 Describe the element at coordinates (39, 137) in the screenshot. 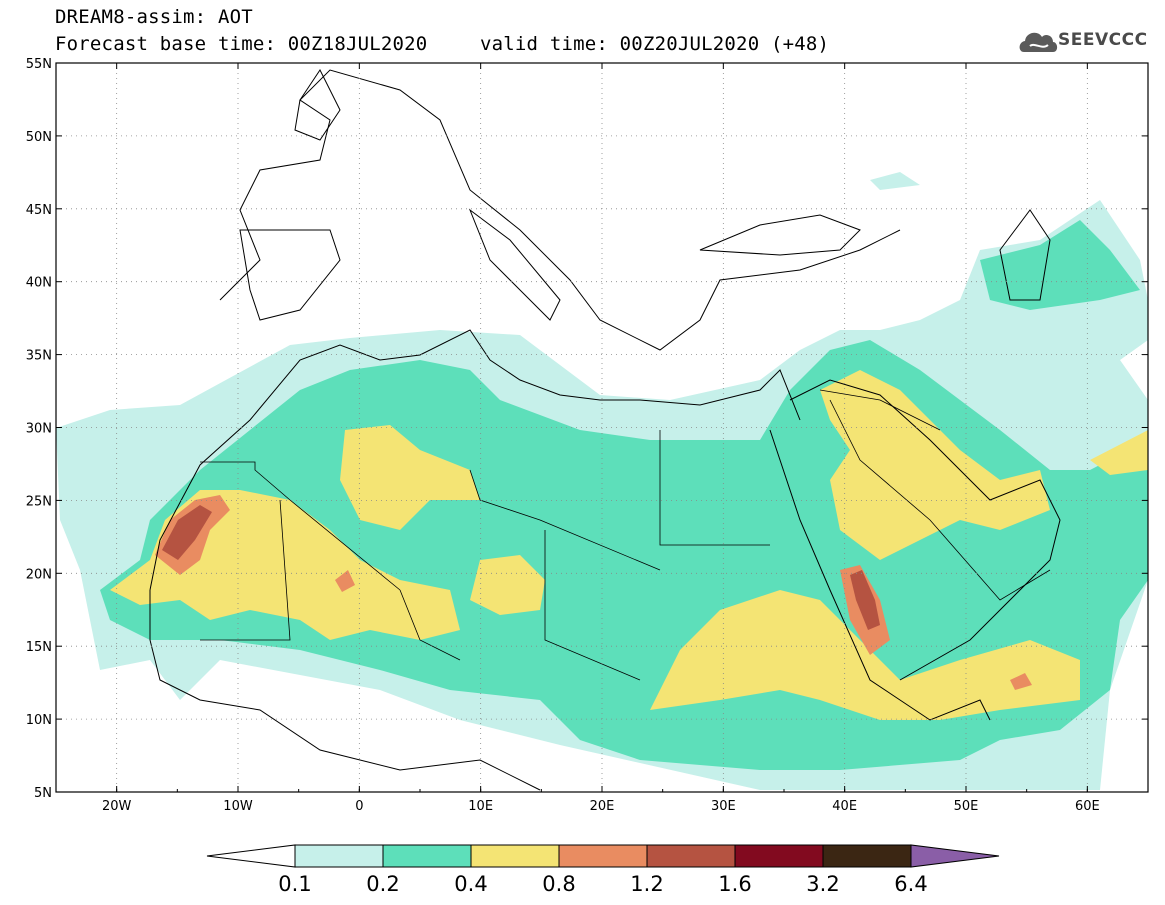

I see `lat-label: 50N` at that location.